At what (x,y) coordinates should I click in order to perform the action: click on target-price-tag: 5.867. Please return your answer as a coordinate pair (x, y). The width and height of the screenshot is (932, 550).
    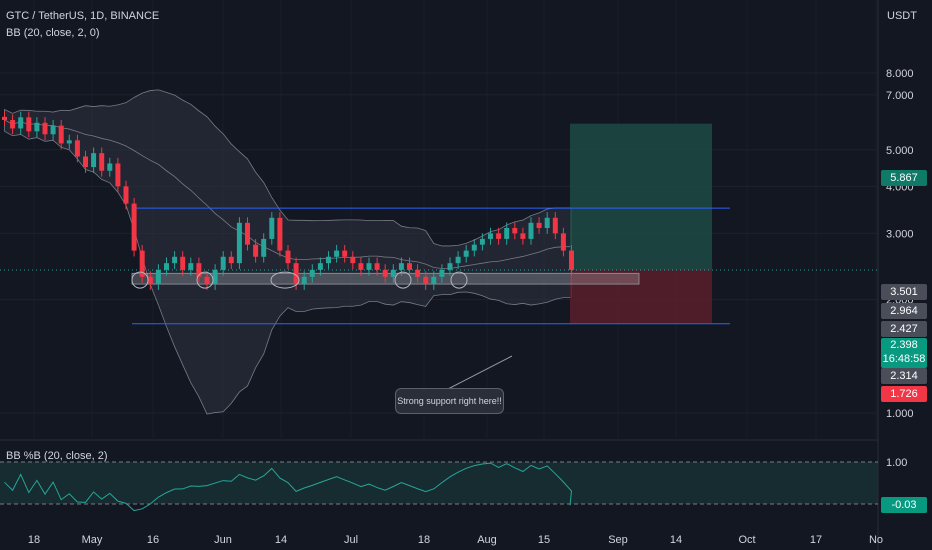
    Looking at the image, I should click on (904, 178).